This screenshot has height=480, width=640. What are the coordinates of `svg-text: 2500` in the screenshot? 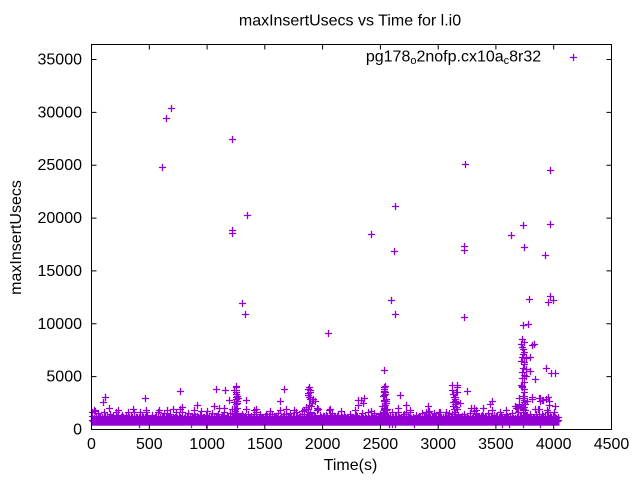 It's located at (381, 444).